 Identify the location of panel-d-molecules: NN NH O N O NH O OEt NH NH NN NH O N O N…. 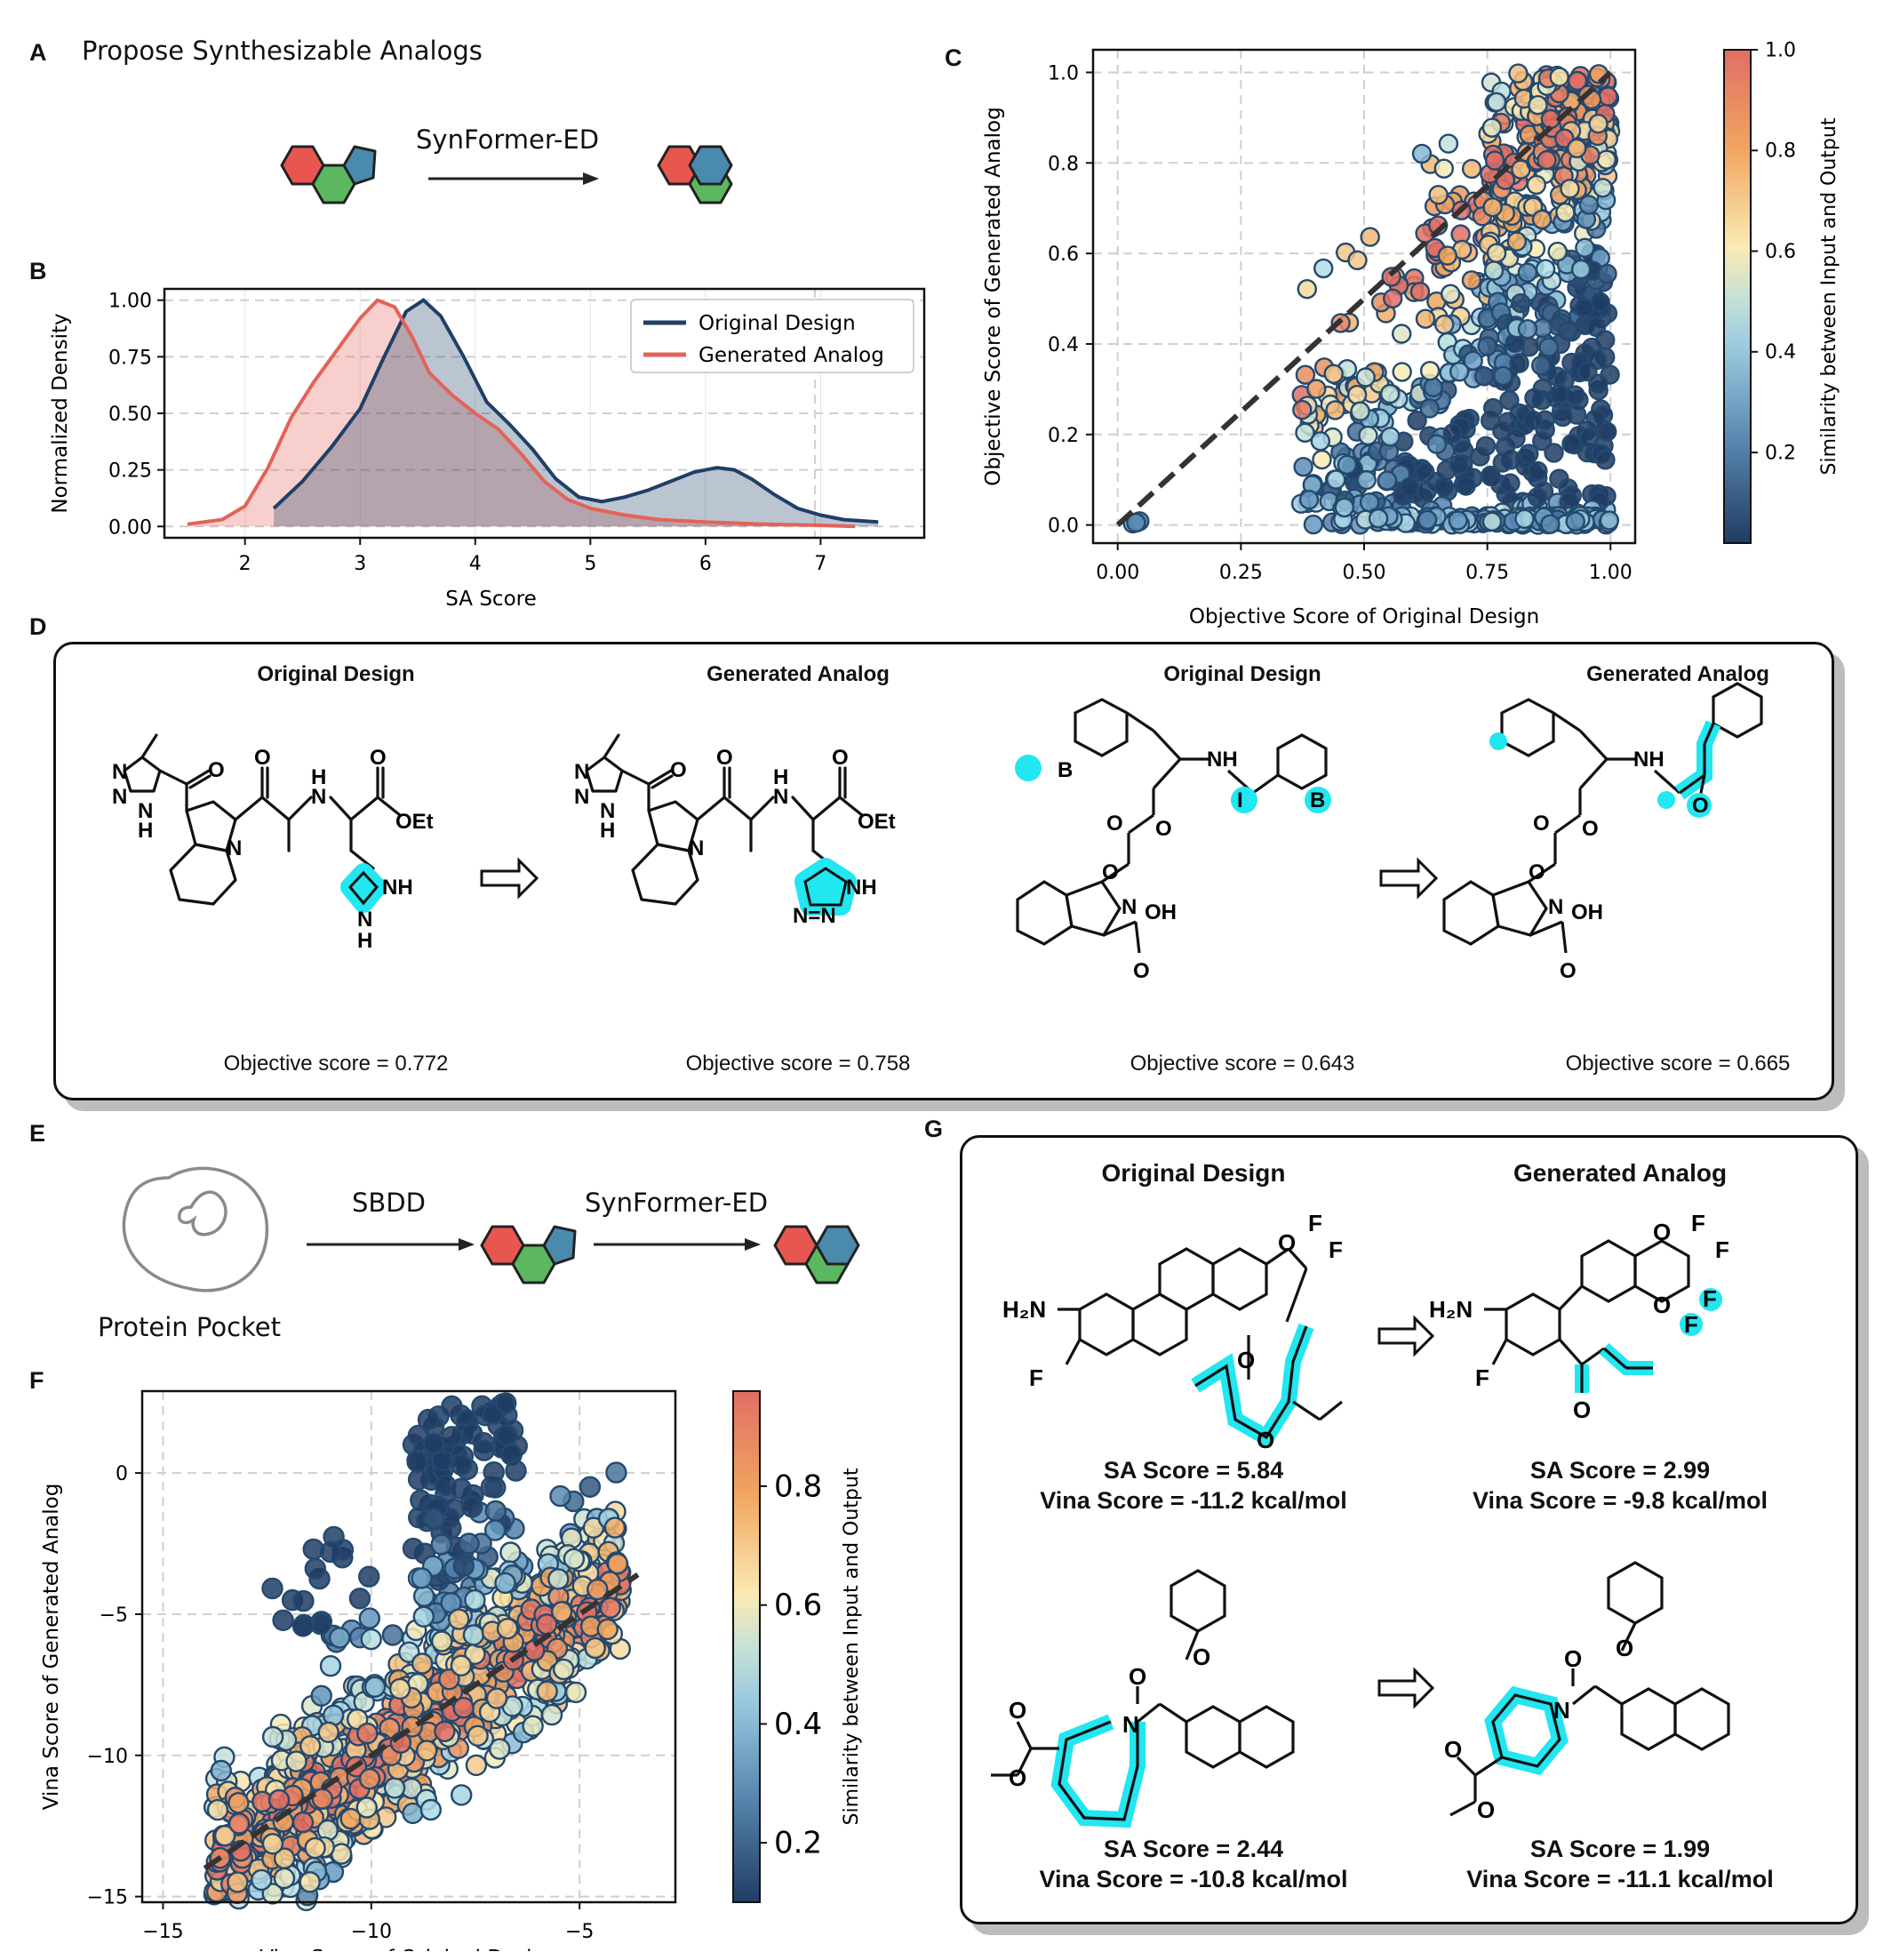
(937, 832).